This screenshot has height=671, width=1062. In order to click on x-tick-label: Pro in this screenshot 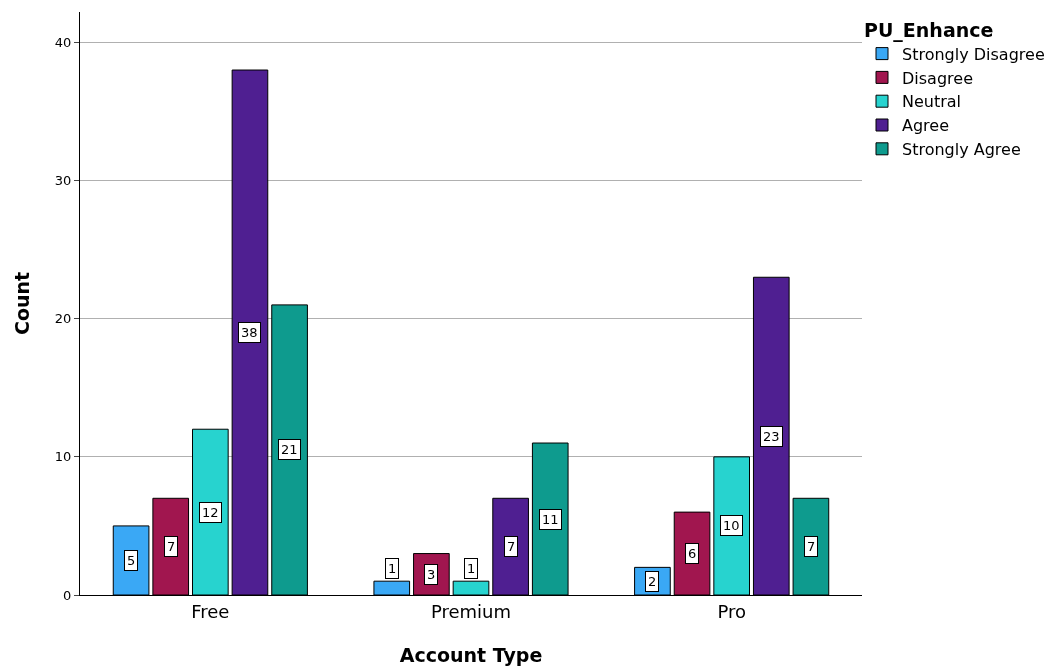, I will do `click(731, 611)`.